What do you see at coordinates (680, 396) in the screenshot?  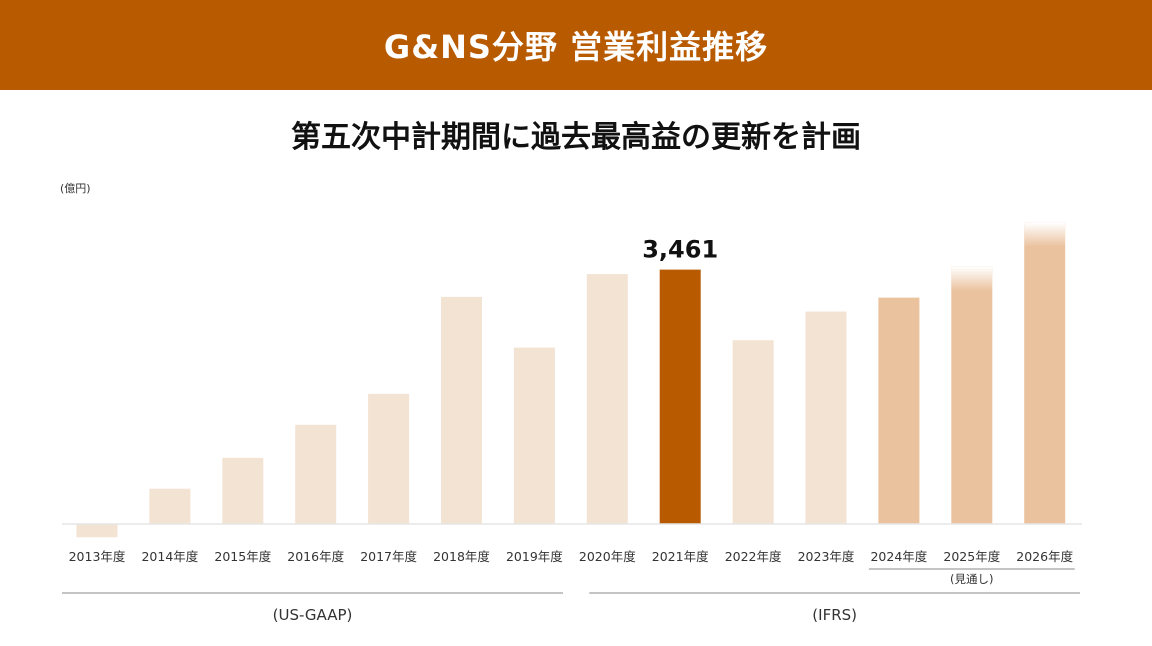 I see `bar-2021年度` at bounding box center [680, 396].